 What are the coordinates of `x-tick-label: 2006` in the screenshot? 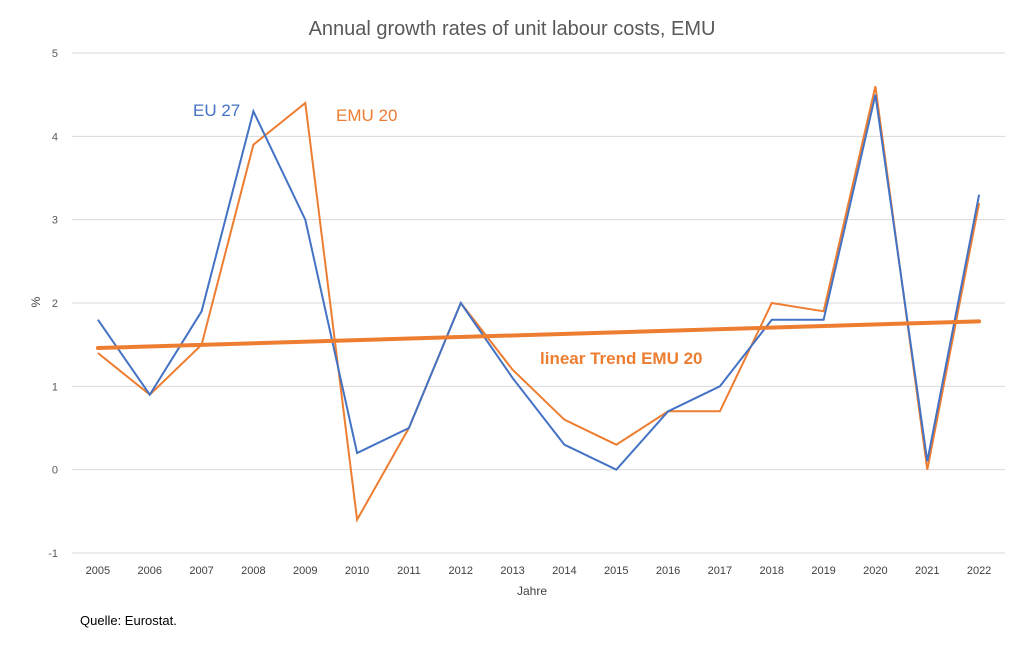 It's located at (150, 571).